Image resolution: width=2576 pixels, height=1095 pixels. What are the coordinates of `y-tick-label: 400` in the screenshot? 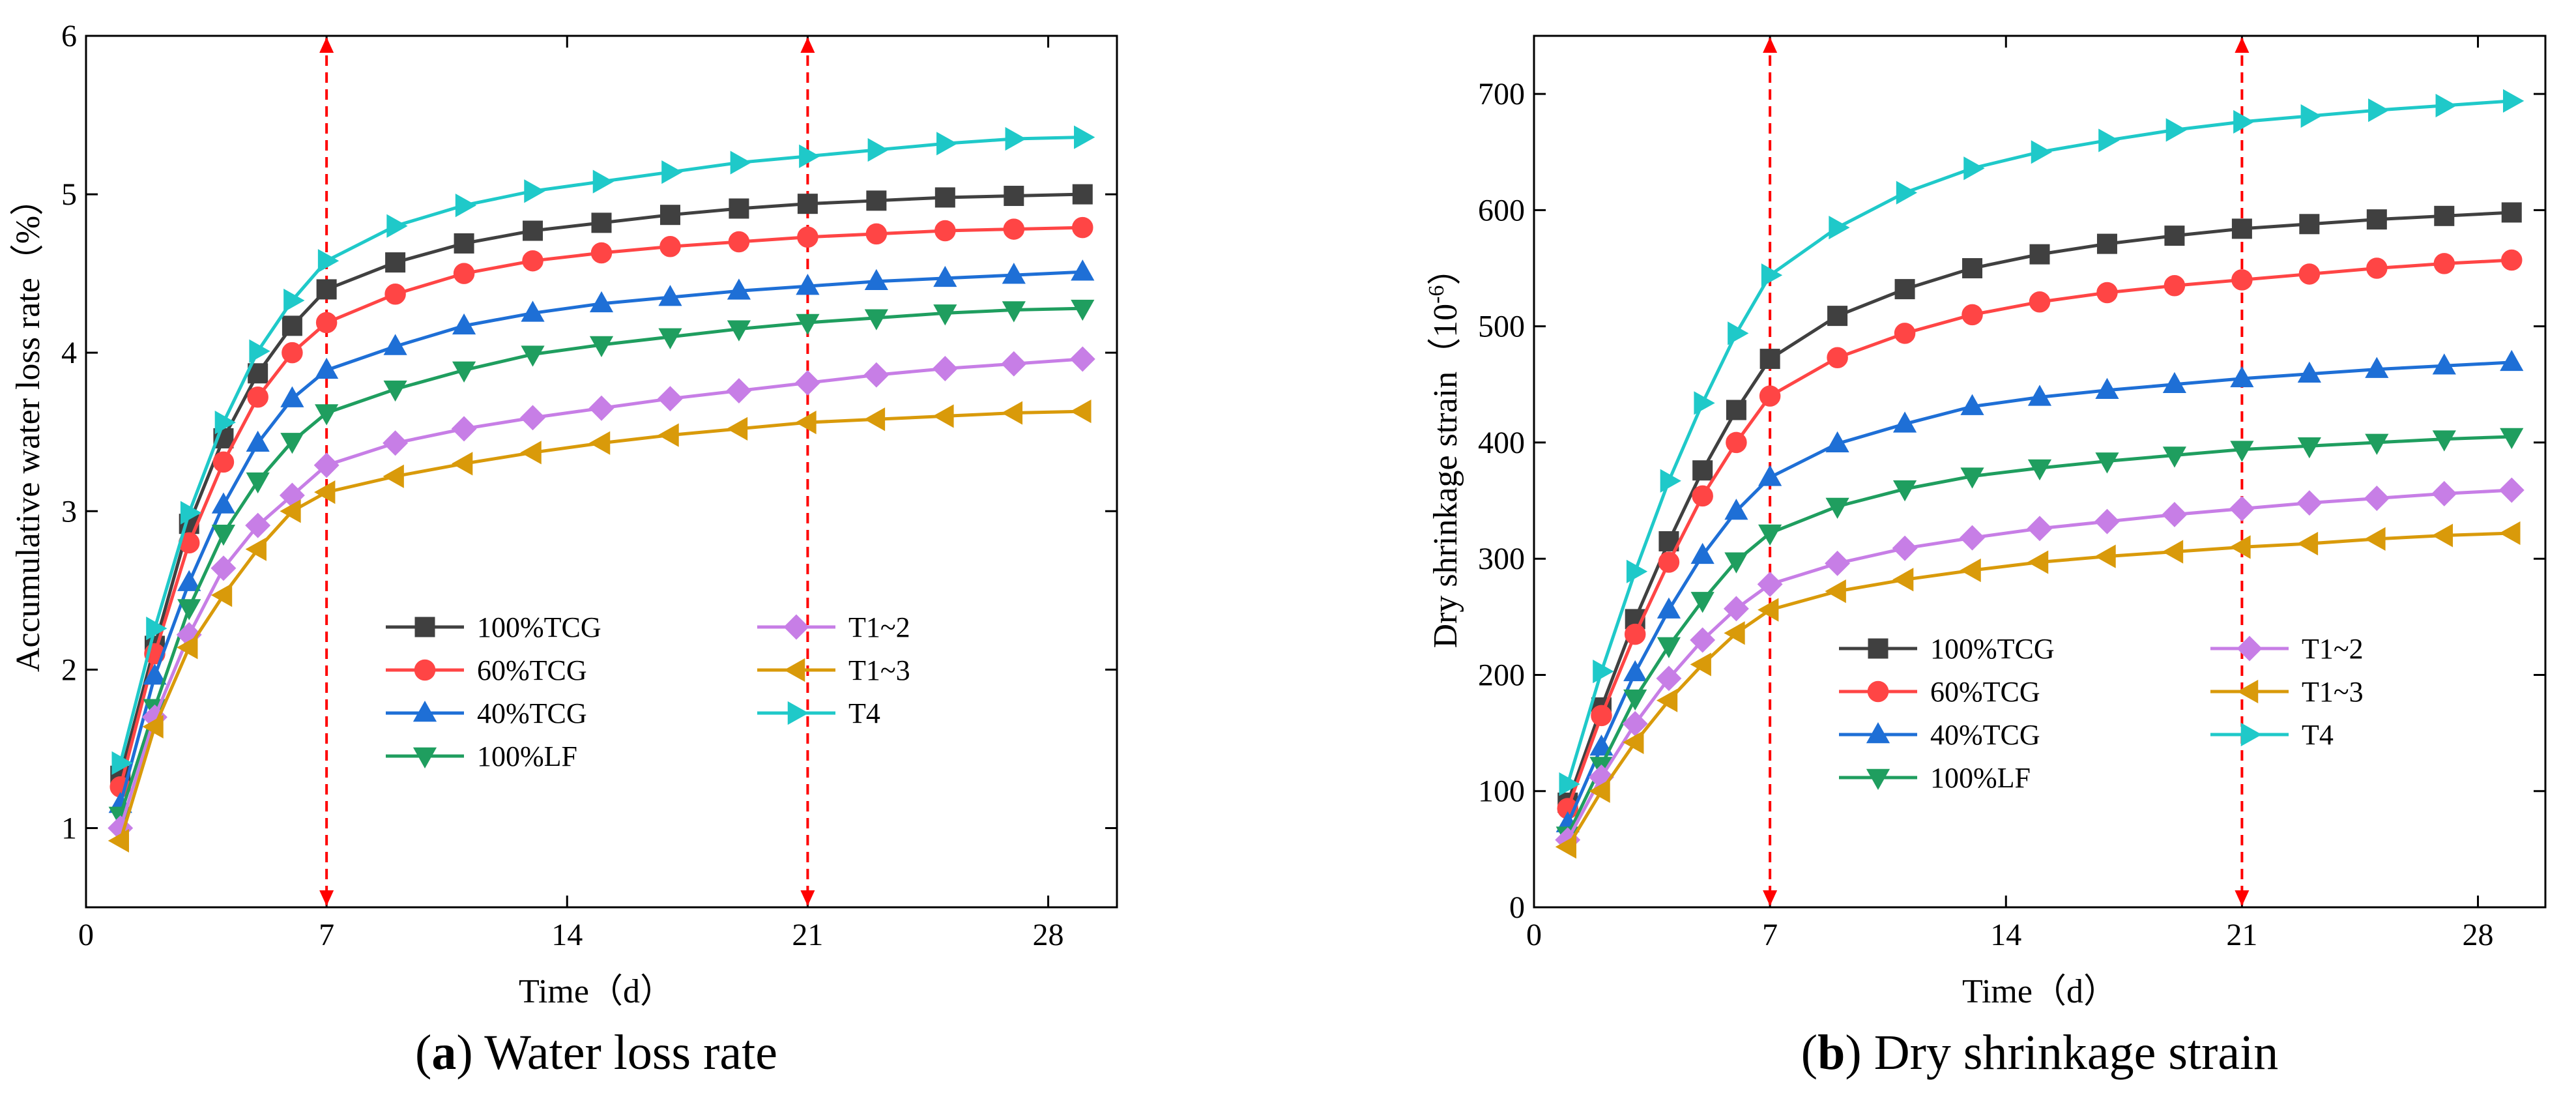 It's located at (1501, 443).